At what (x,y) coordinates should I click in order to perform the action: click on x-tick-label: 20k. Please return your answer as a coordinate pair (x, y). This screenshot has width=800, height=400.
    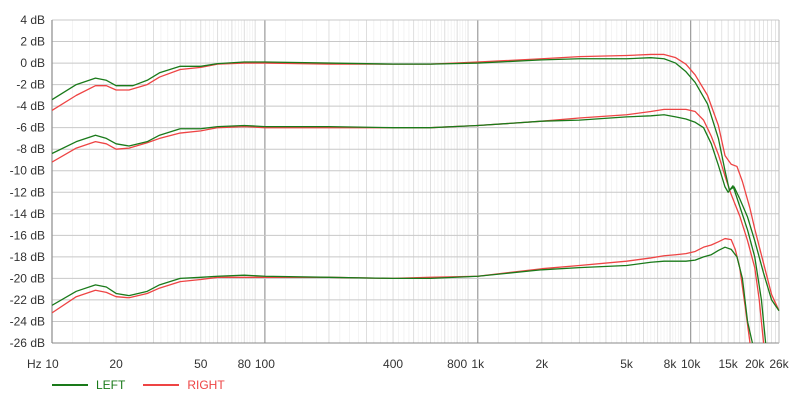
    Looking at the image, I should click on (755, 364).